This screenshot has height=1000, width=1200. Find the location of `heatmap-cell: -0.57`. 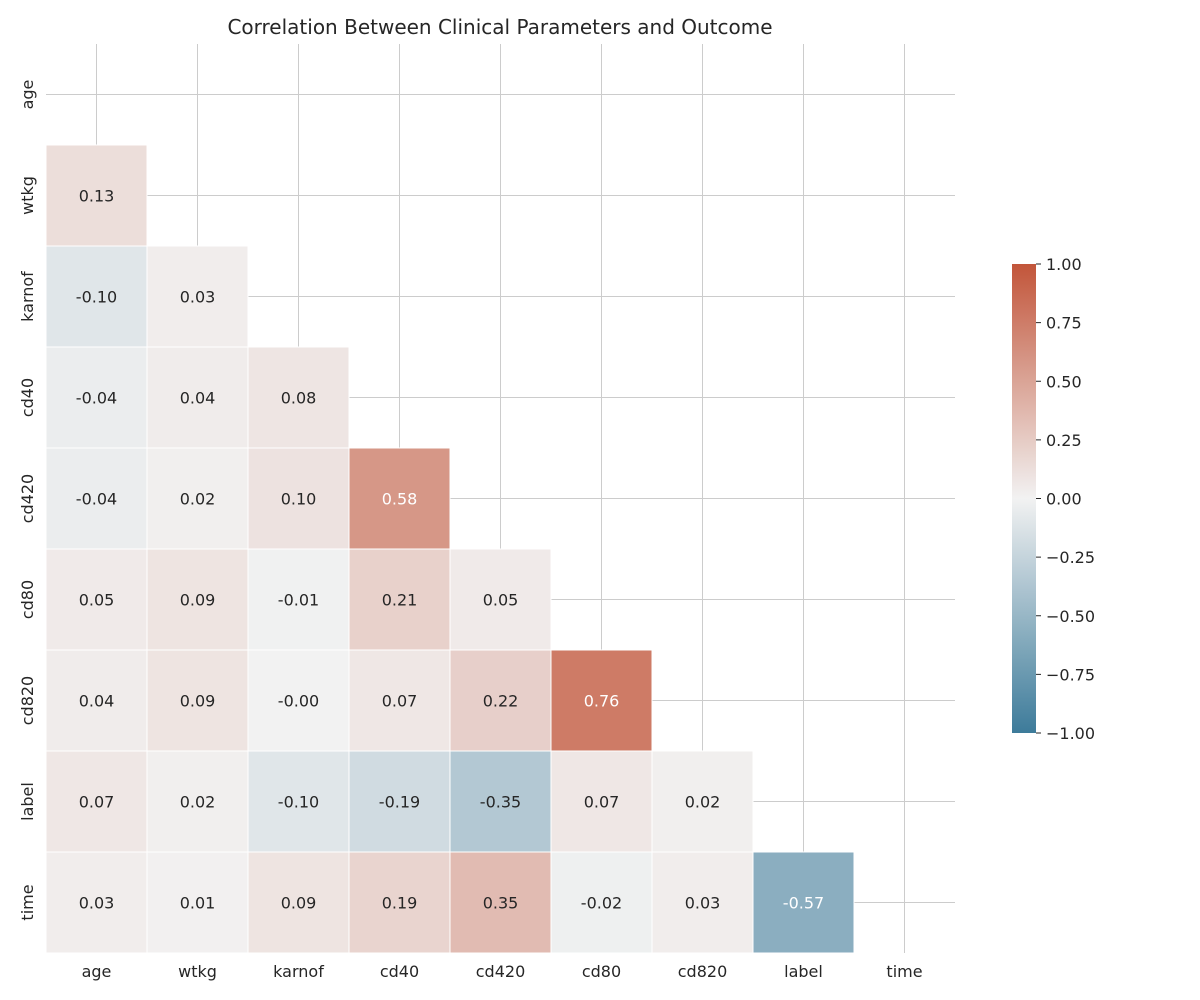

heatmap-cell: -0.57 is located at coordinates (803, 902).